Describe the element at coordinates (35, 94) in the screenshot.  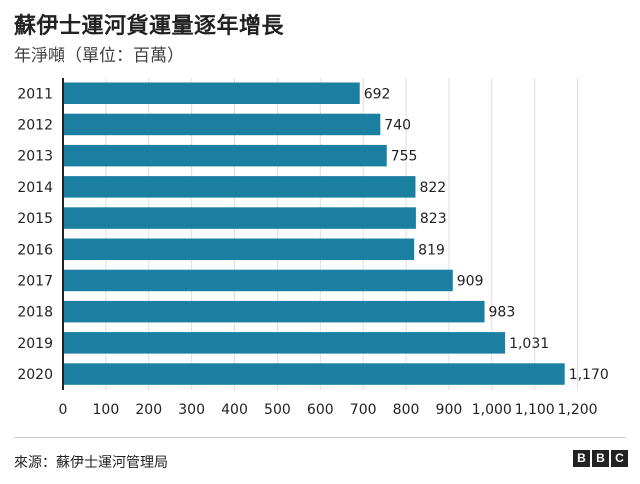
I see `y-category-label: 2011` at that location.